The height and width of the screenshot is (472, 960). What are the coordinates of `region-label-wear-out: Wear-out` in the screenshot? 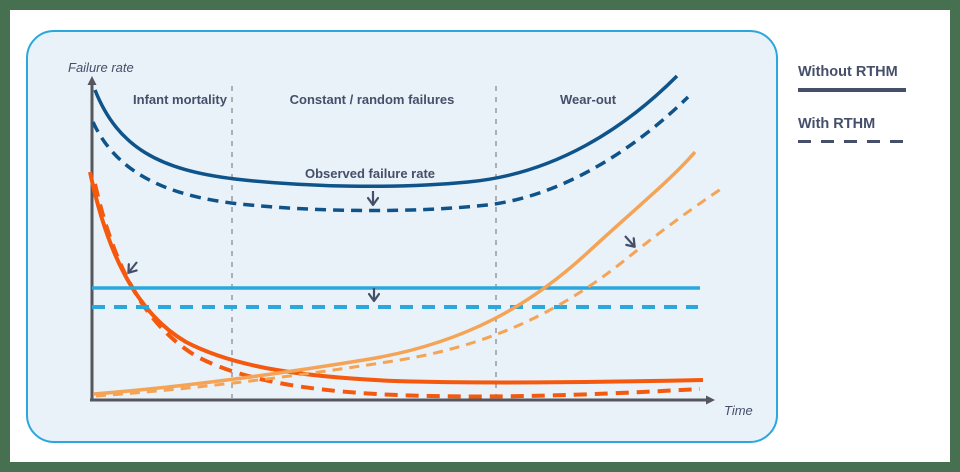 It's located at (588, 99).